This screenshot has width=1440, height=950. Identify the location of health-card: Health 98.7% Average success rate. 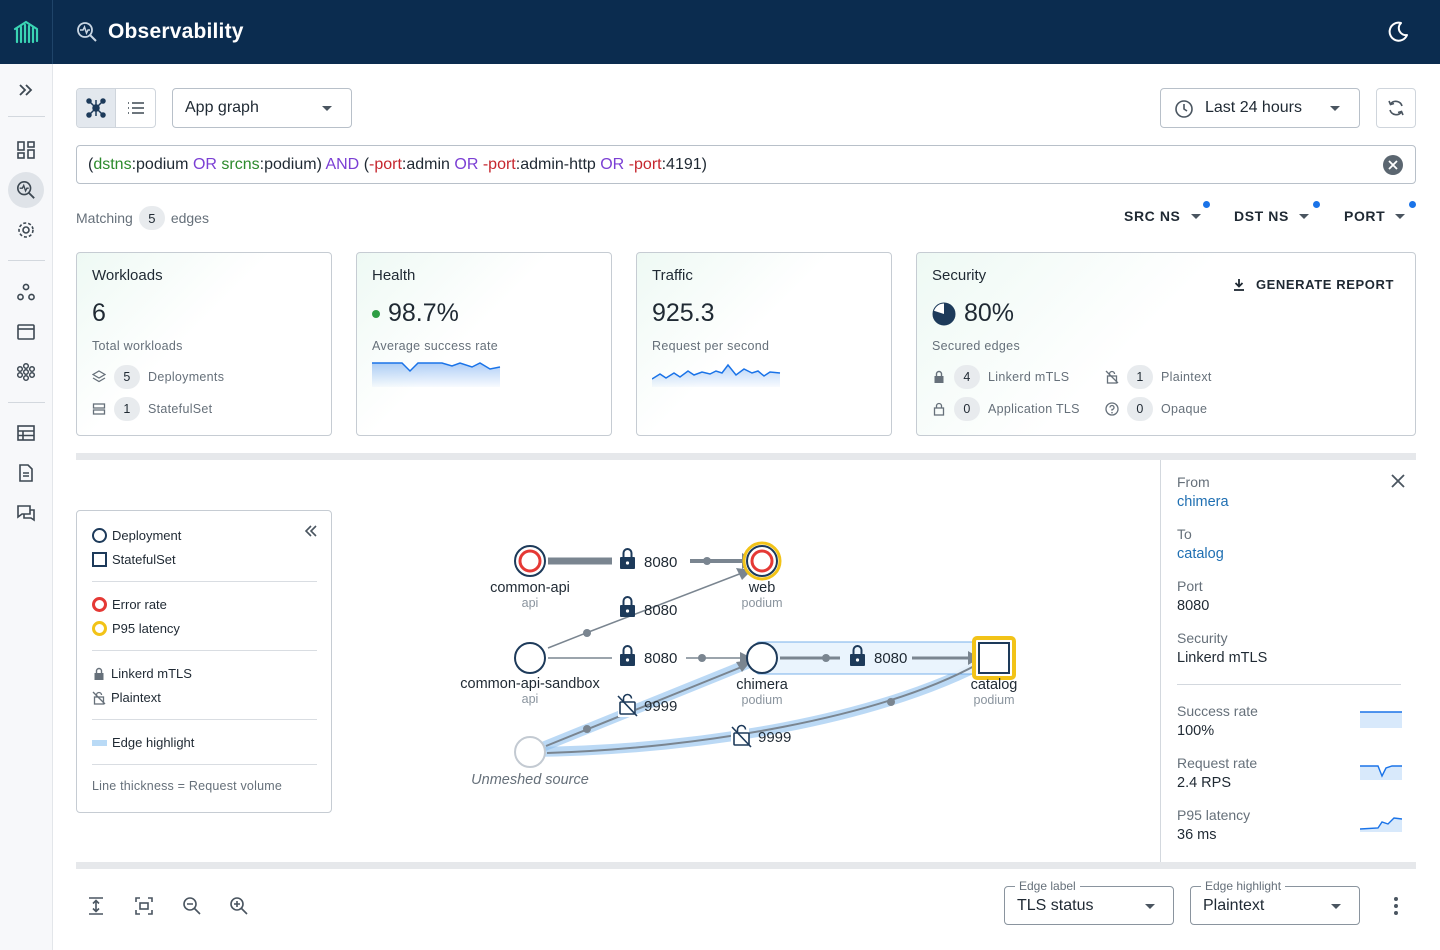
(484, 344).